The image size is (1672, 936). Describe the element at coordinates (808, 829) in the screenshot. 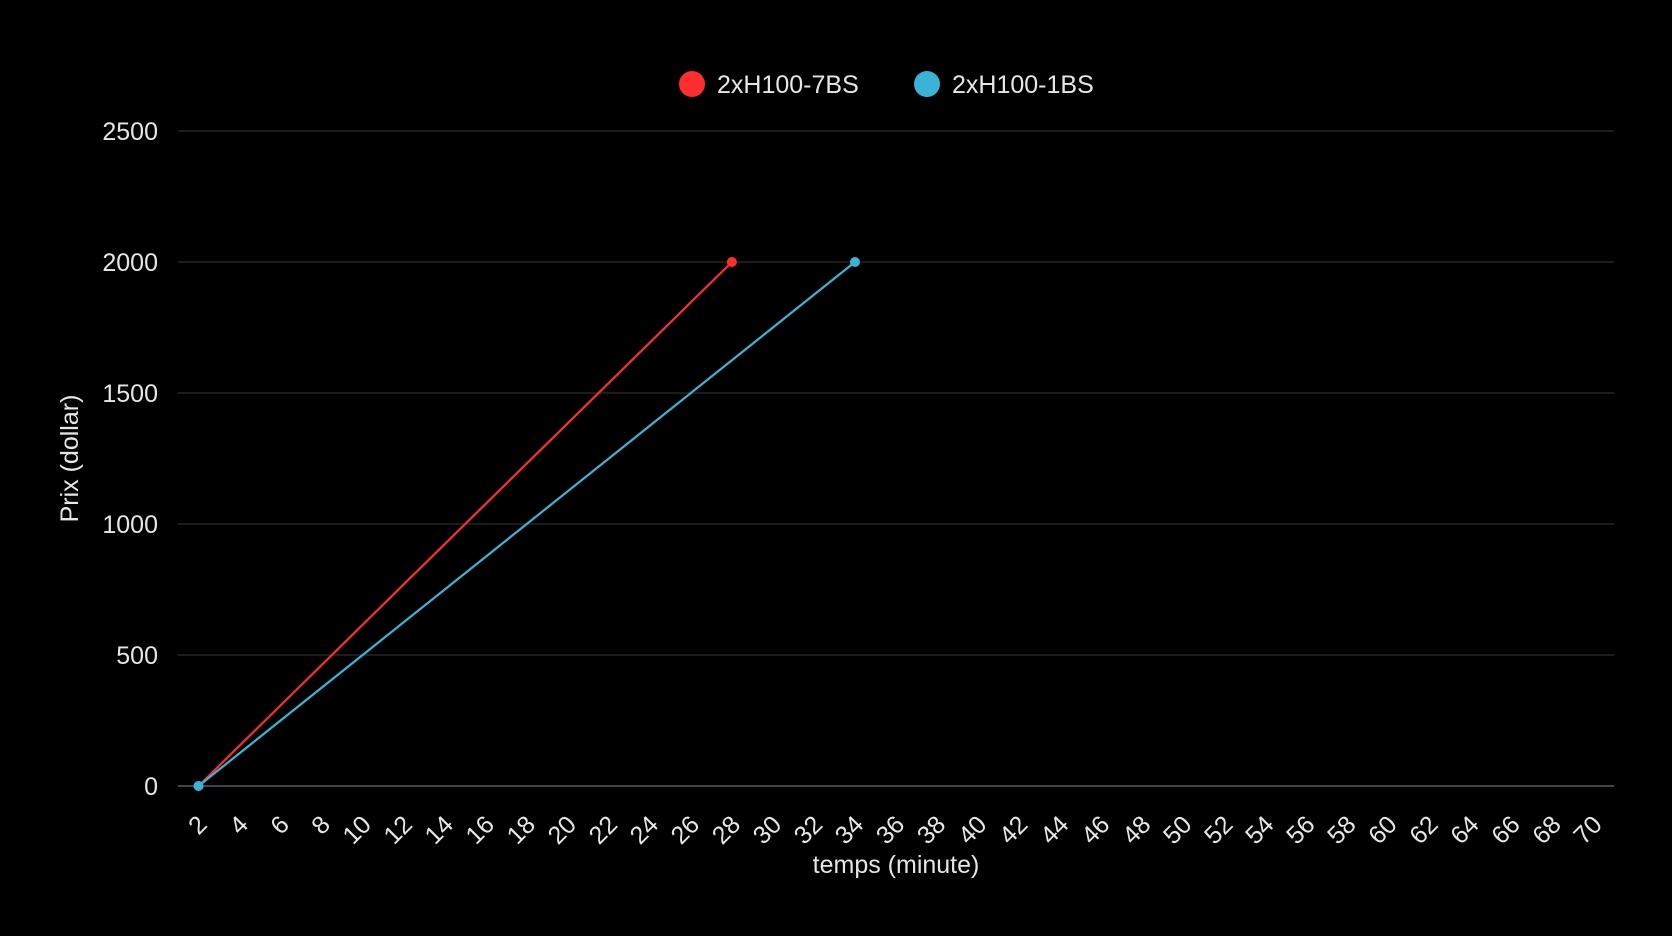

I see `x-tick-label: 32` at that location.